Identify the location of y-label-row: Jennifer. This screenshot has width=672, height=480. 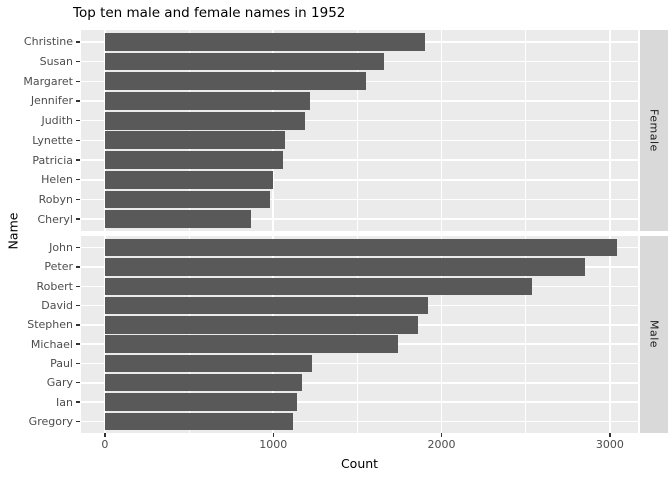
(40, 101).